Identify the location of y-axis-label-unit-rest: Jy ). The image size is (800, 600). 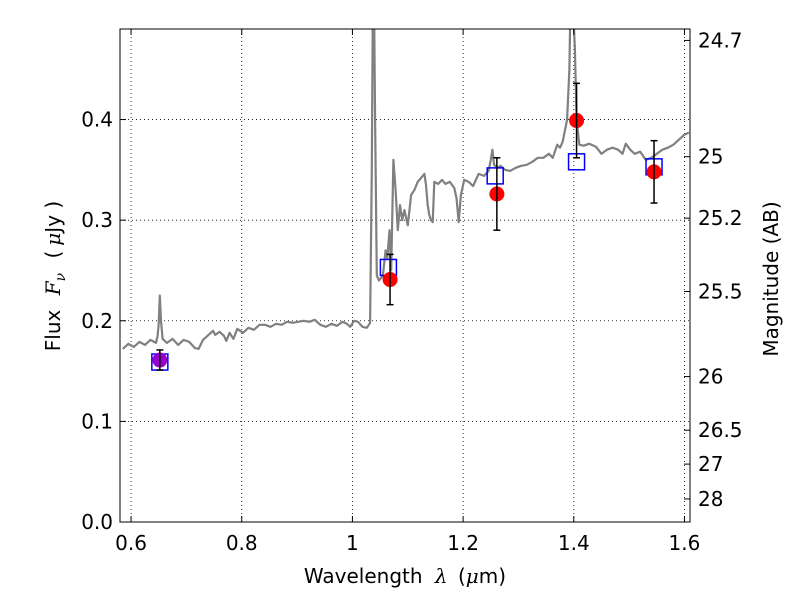
(53, 218).